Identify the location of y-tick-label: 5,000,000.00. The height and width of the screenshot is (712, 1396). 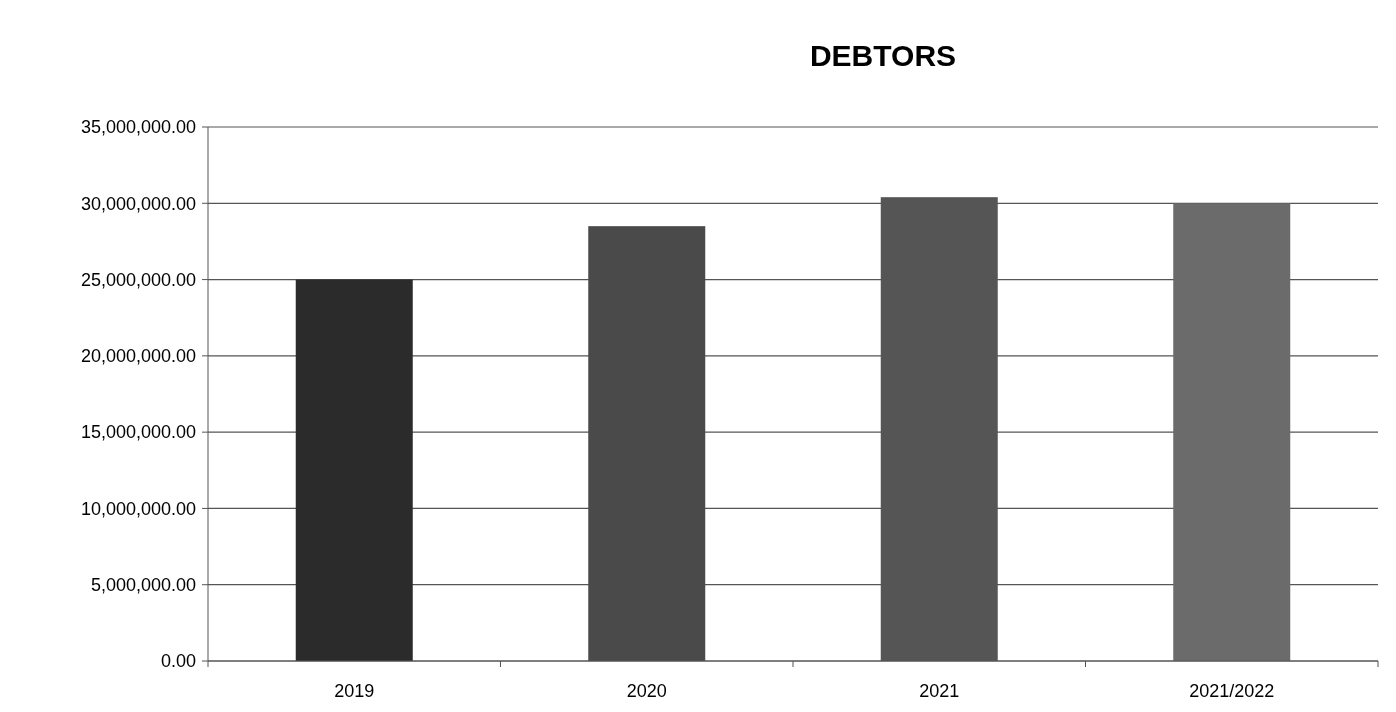
(143, 585).